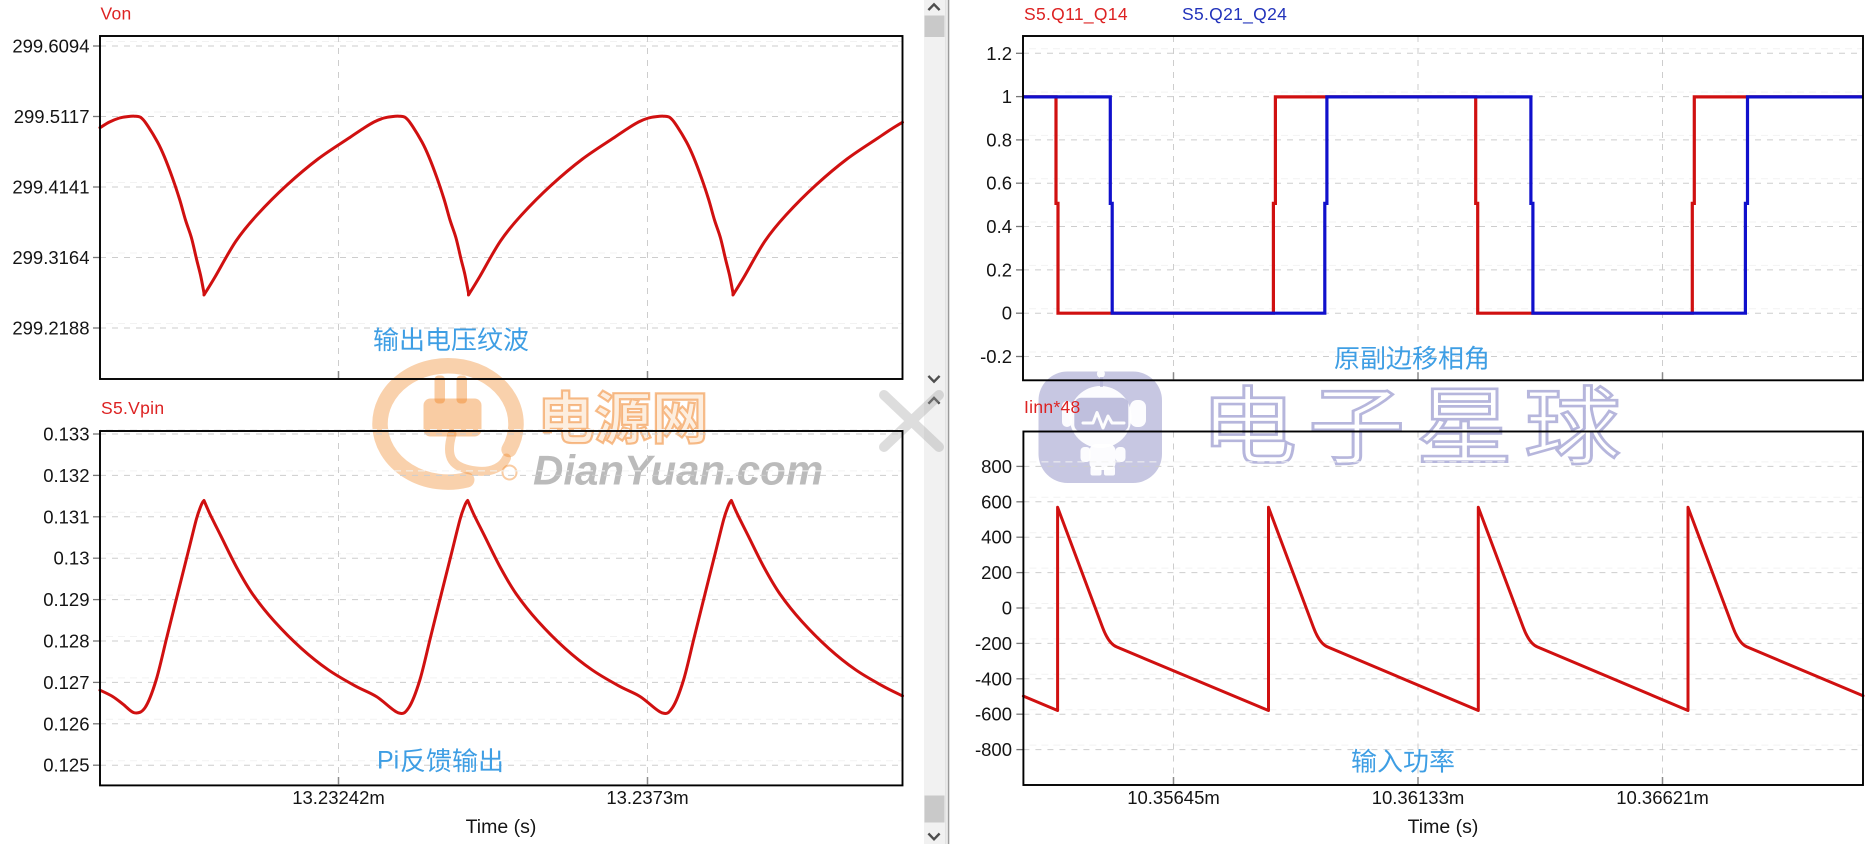  I want to click on svg-text: -600, so click(993, 714).